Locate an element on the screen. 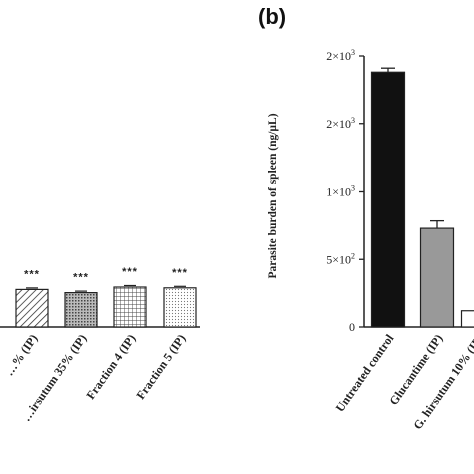 The width and height of the screenshot is (474, 474). panel-a-x-tick-label: Fraction 5 (IP) is located at coordinates (160, 367).